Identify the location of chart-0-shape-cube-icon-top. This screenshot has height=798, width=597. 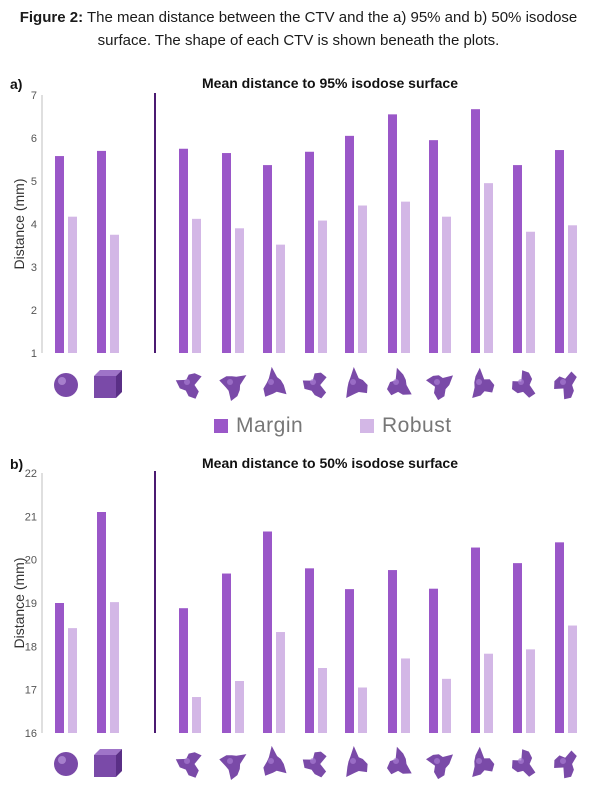
(108, 373).